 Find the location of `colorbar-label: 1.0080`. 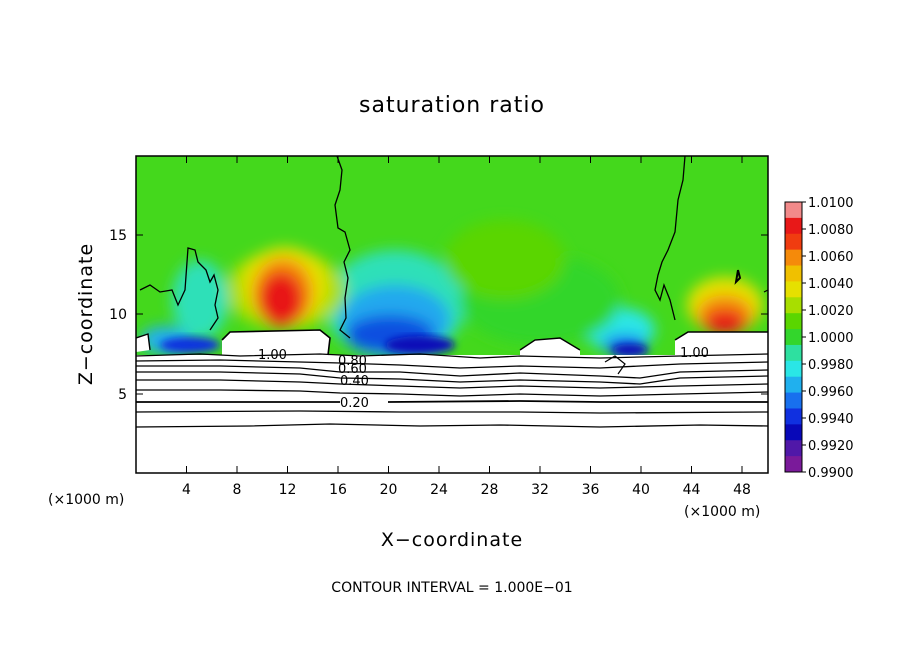

colorbar-label: 1.0080 is located at coordinates (831, 230).